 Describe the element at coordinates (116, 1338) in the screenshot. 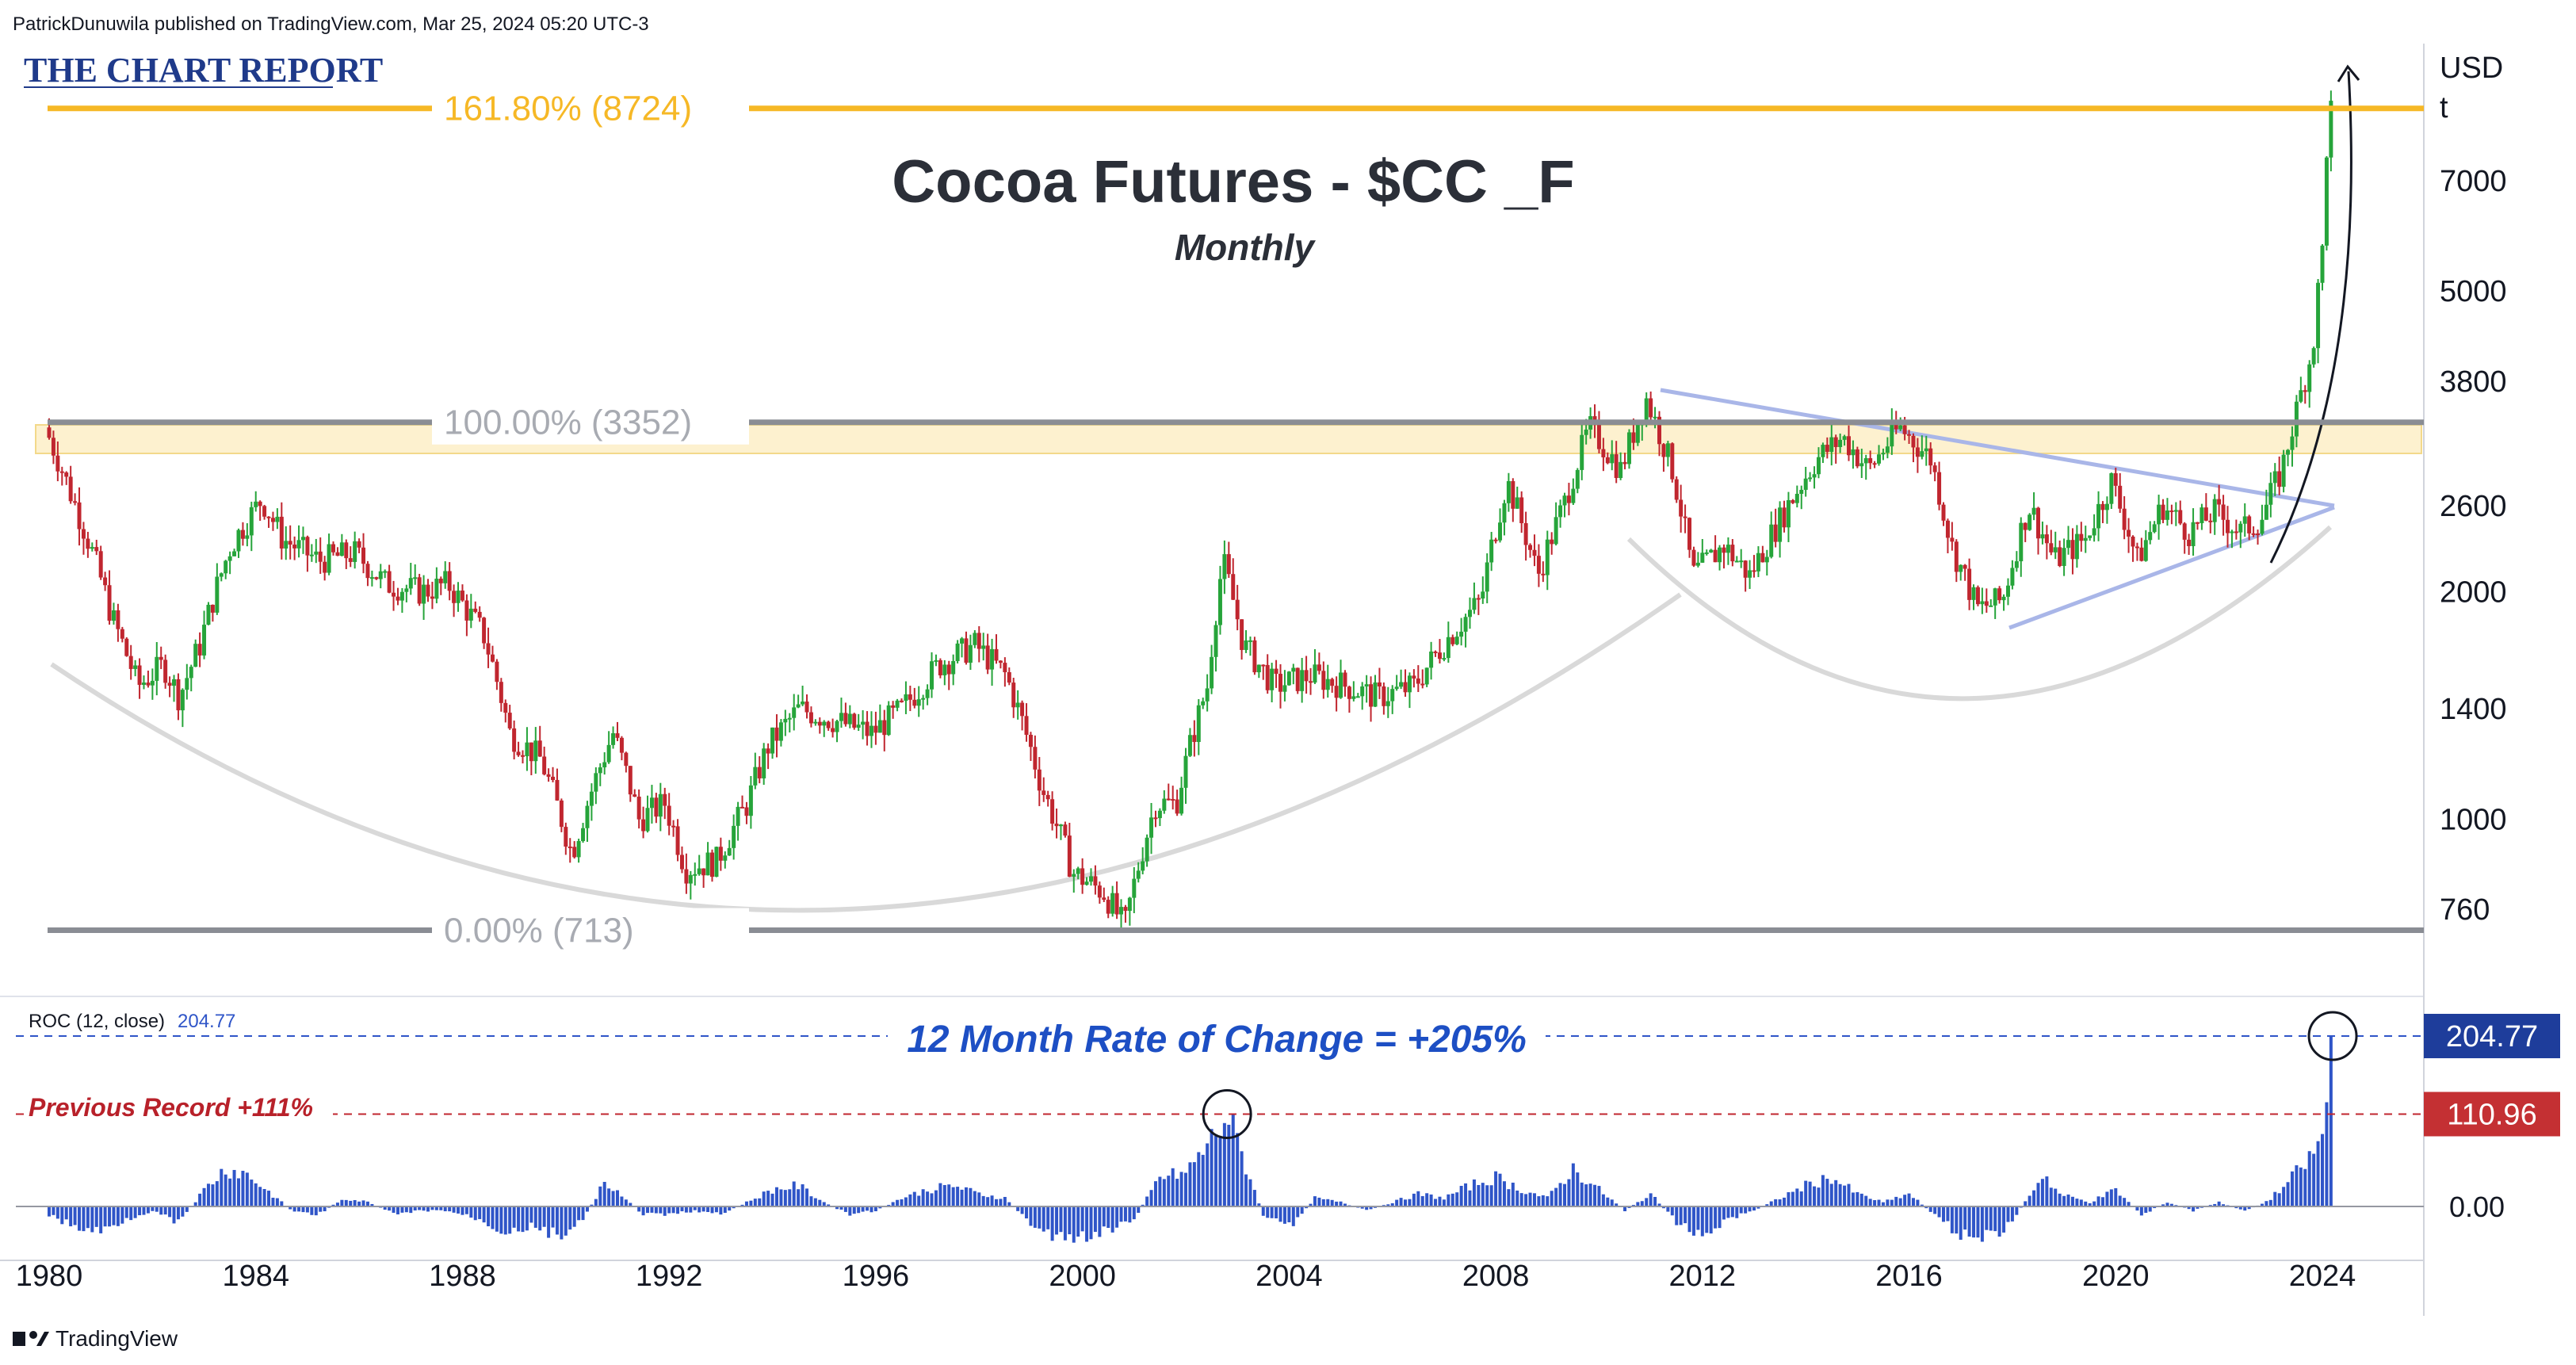

I see `footer-brand: TradingView` at that location.